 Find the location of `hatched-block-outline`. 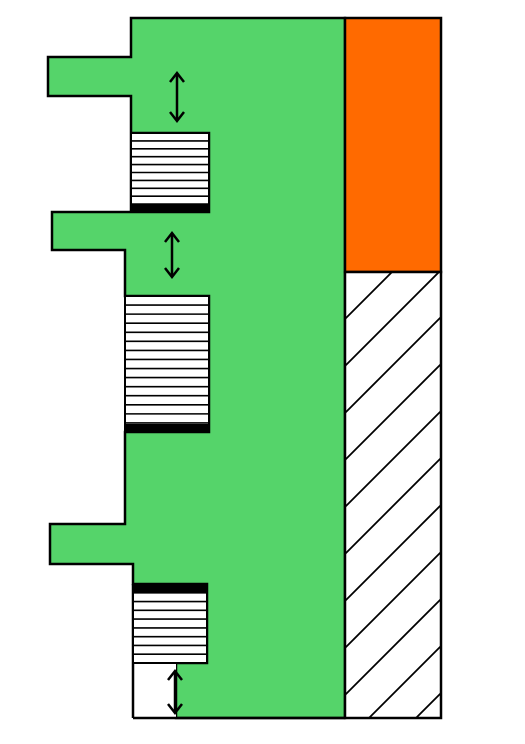

hatched-block-outline is located at coordinates (393, 495).